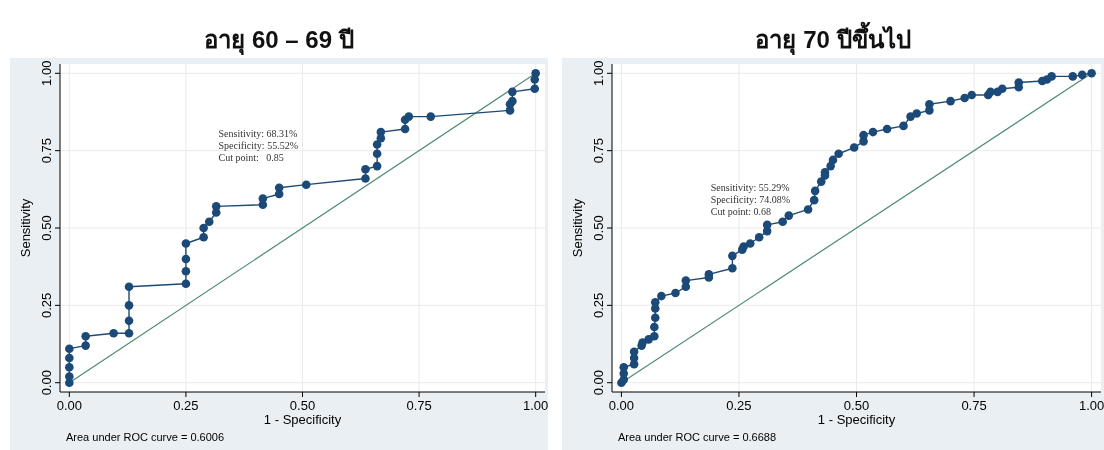  What do you see at coordinates (750, 187) in the screenshot?
I see `annotation: Sensitivity: 55.29%` at bounding box center [750, 187].